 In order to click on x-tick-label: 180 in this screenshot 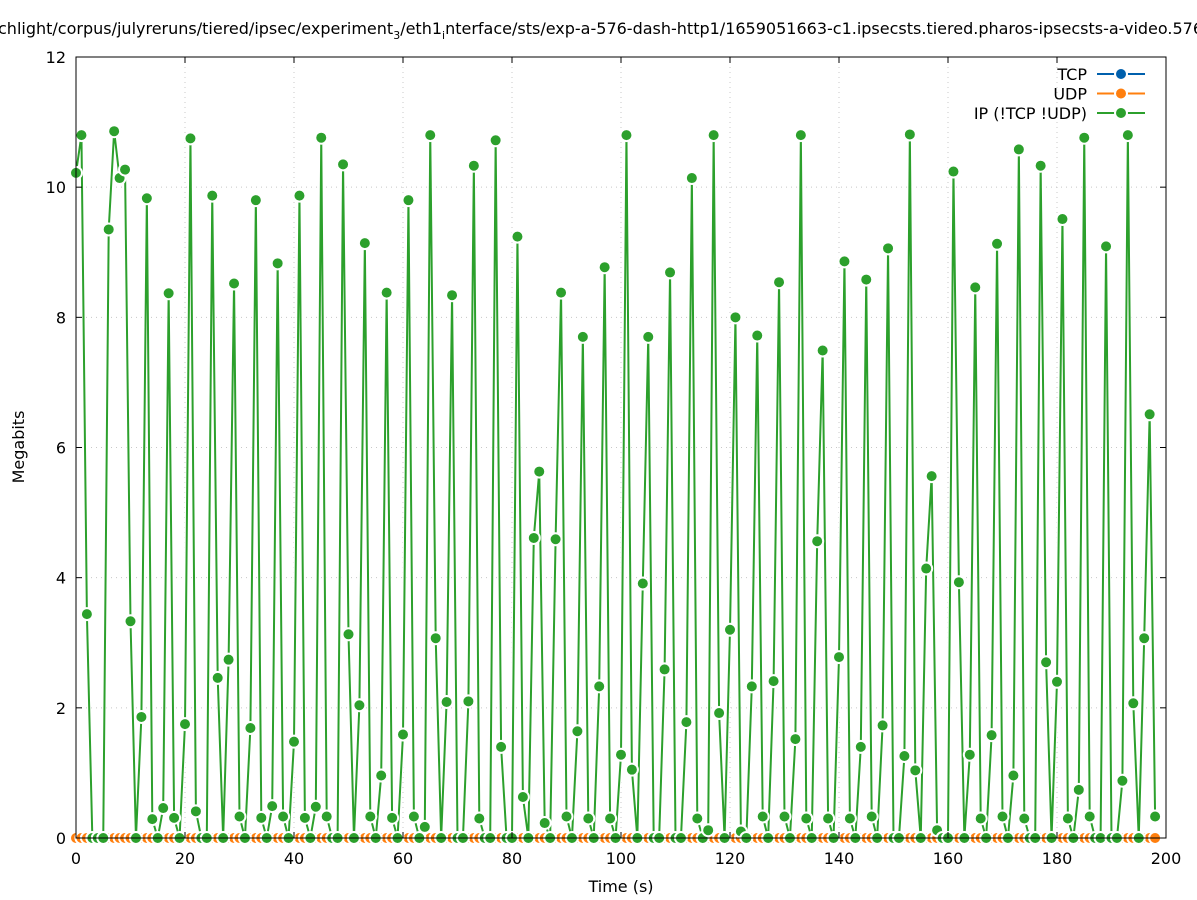, I will do `click(1057, 858)`.